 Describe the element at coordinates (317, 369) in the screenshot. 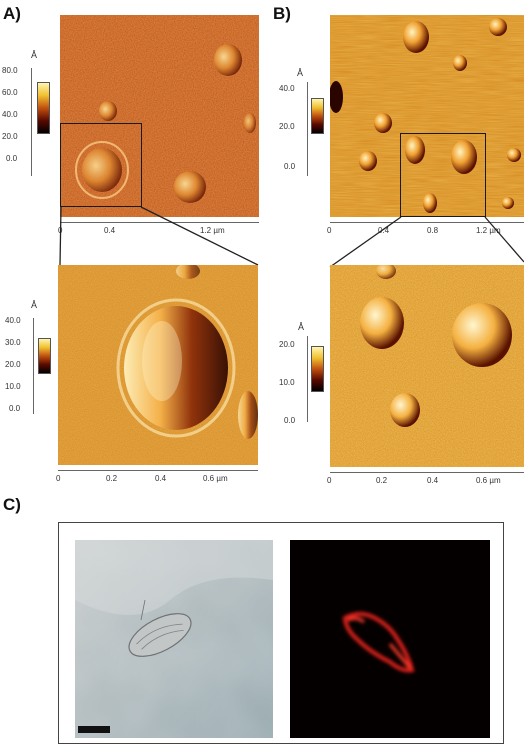

I see `panel-b-bottom-colorbar` at that location.